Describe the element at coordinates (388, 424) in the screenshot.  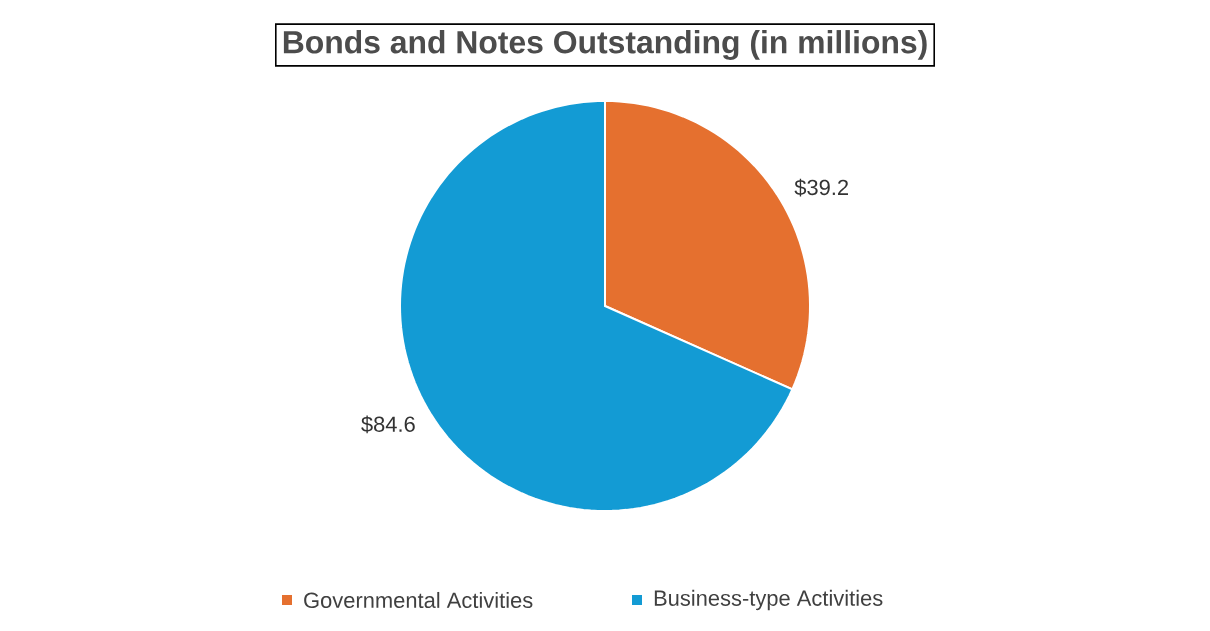
I see `data-label: $84.6` at that location.